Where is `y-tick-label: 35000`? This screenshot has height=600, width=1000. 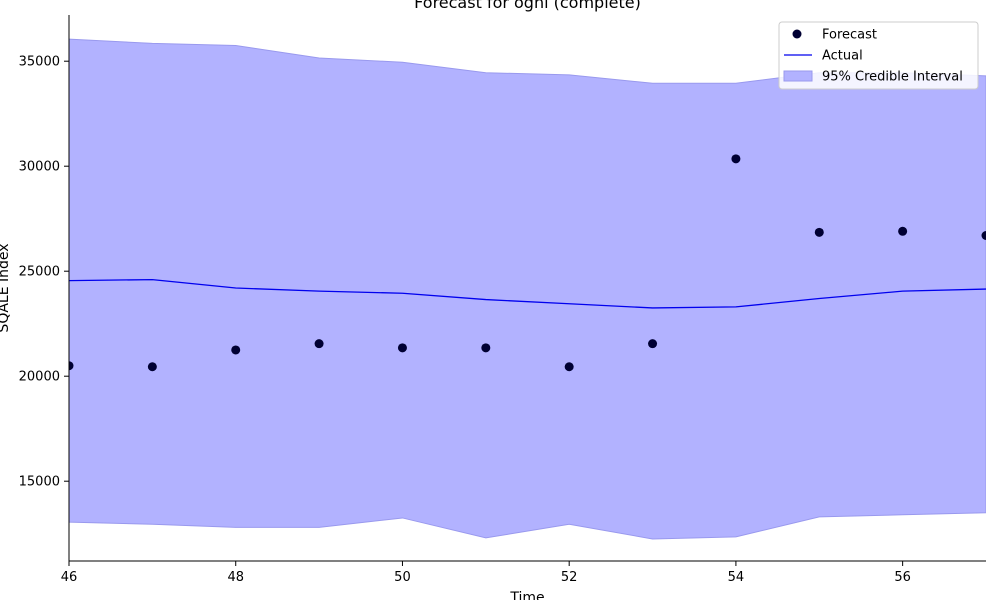 y-tick-label: 35000 is located at coordinates (39, 62).